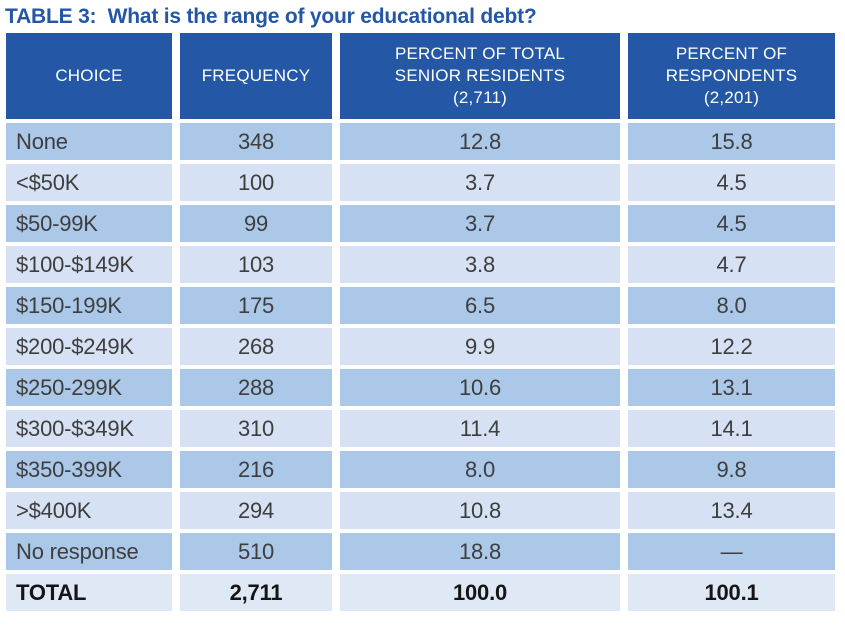 The image size is (845, 626). Describe the element at coordinates (89, 76) in the screenshot. I see `column-header-choice: CHOICE` at that location.